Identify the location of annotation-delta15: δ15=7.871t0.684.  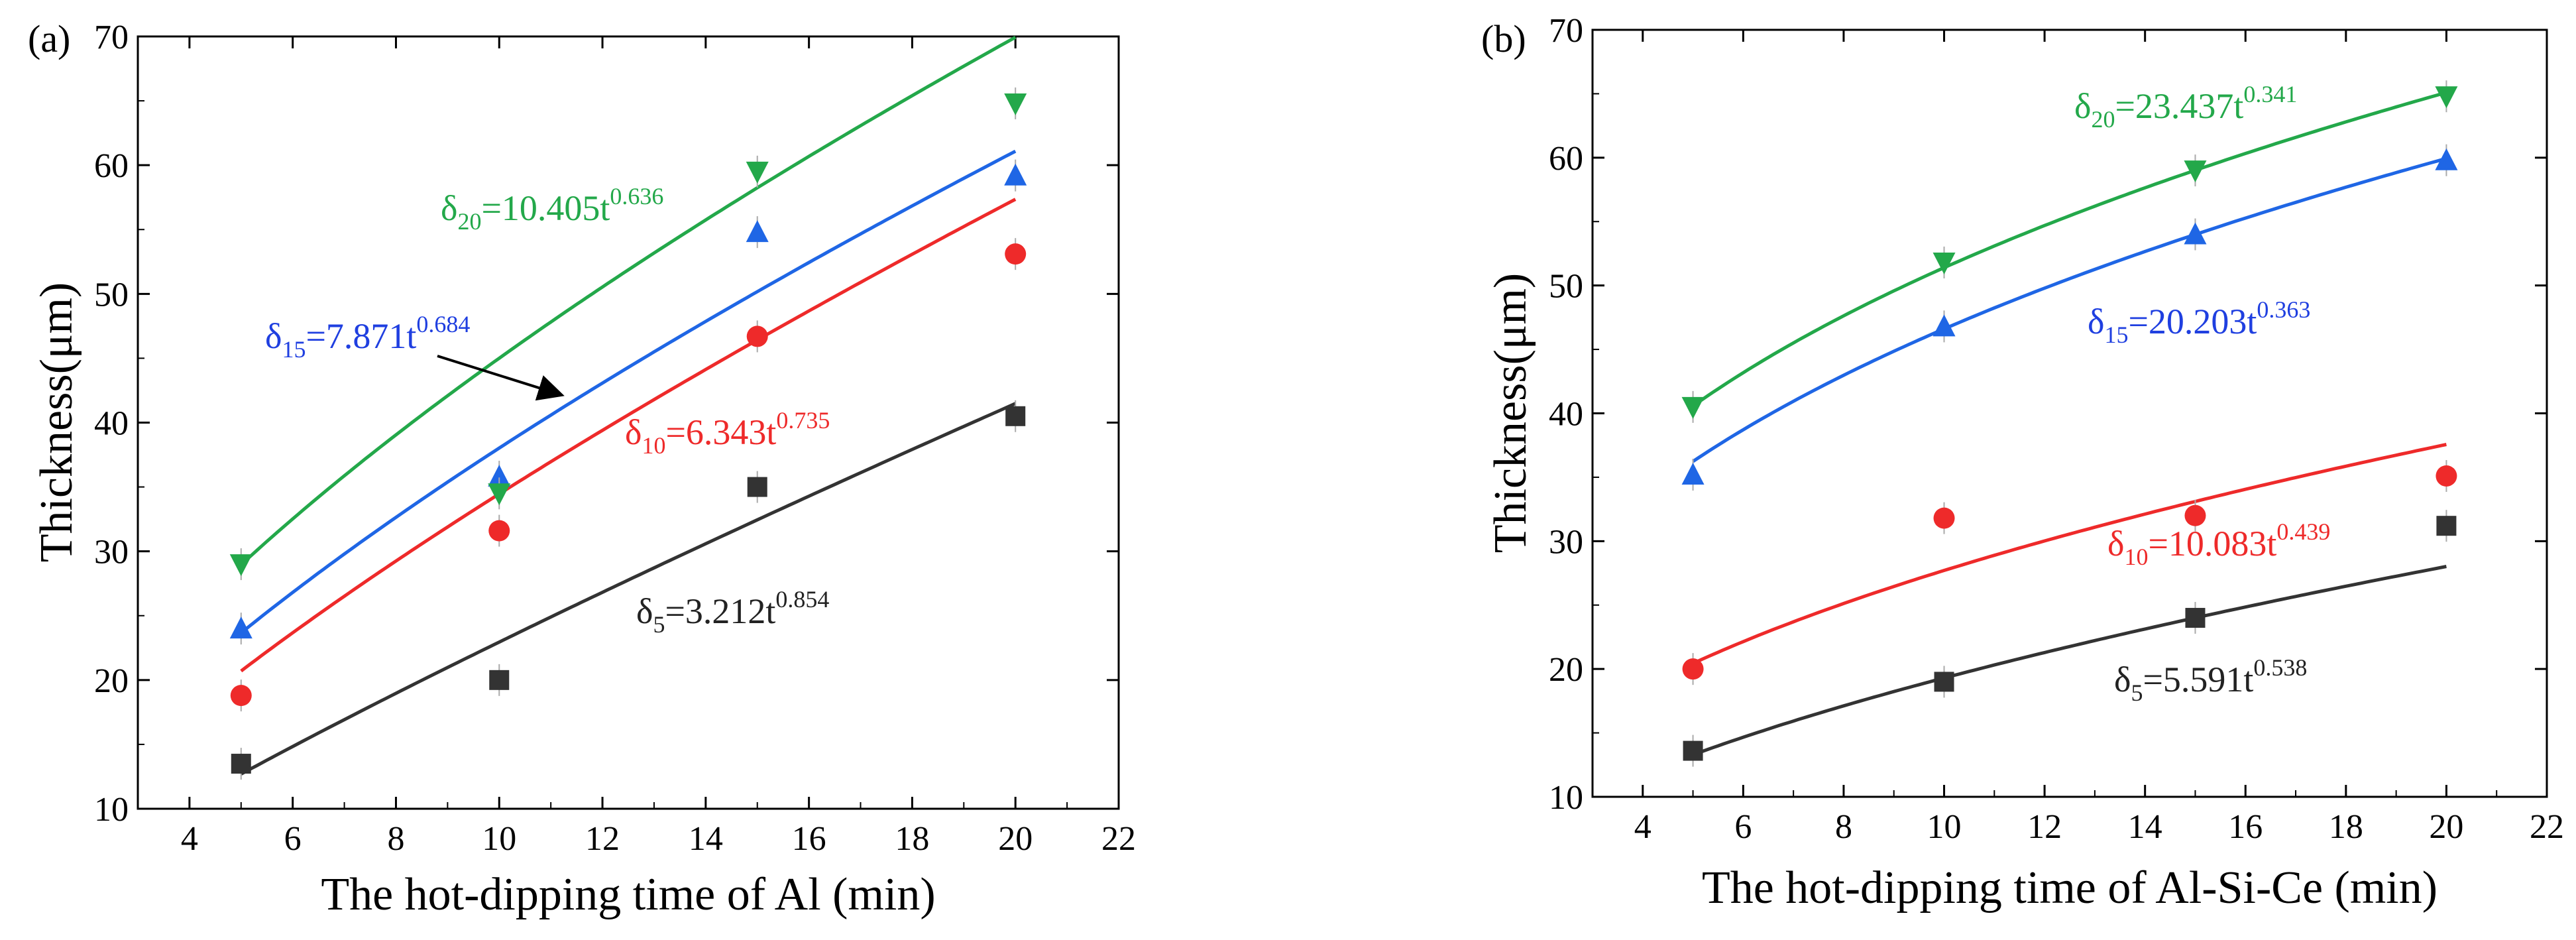
(368, 337).